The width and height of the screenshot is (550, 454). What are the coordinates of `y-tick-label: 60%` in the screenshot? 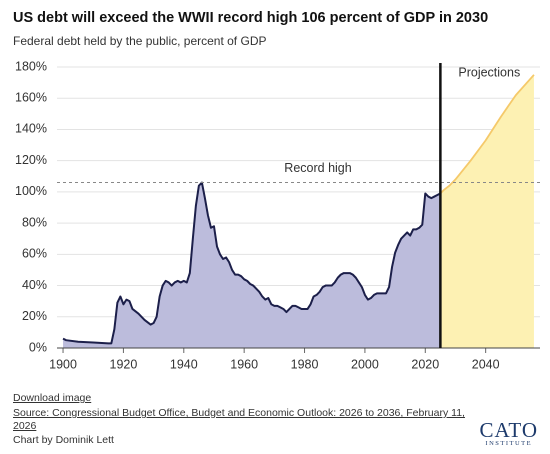 It's located at (34, 254).